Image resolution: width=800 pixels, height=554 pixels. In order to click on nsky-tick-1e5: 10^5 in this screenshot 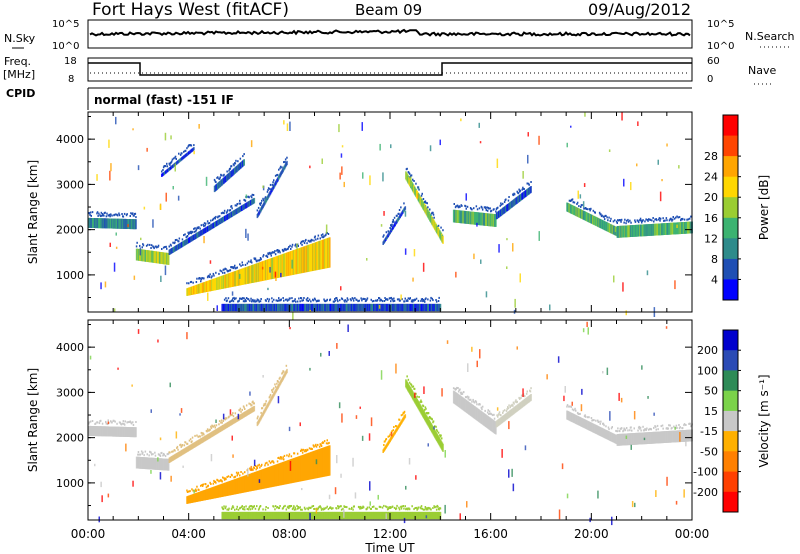, I will do `click(65, 24)`.